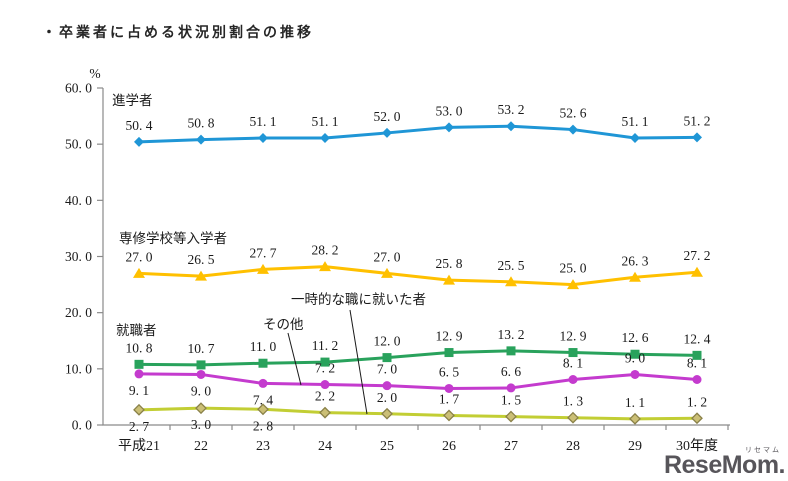 This screenshot has width=788, height=481. I want to click on data-label-shingakusha: 50. 4, so click(139, 125).